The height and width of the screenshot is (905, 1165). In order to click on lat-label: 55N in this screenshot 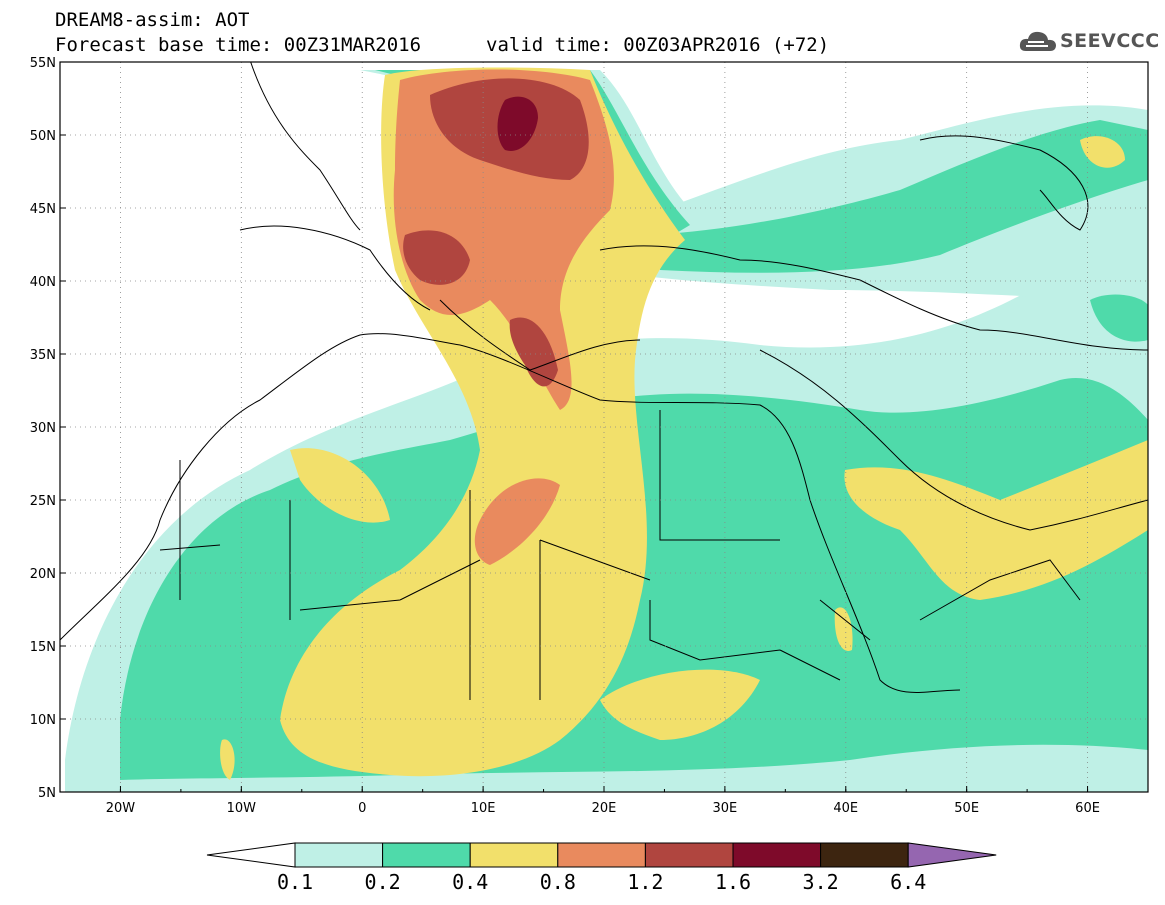, I will do `click(43, 63)`.